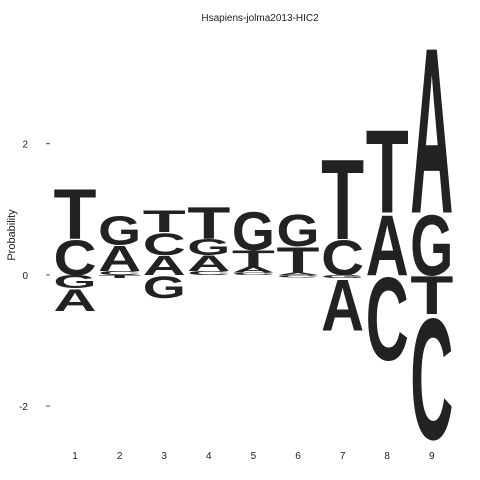 The height and width of the screenshot is (480, 480). Describe the element at coordinates (209, 456) in the screenshot. I see `x-tick-label: 4` at that location.